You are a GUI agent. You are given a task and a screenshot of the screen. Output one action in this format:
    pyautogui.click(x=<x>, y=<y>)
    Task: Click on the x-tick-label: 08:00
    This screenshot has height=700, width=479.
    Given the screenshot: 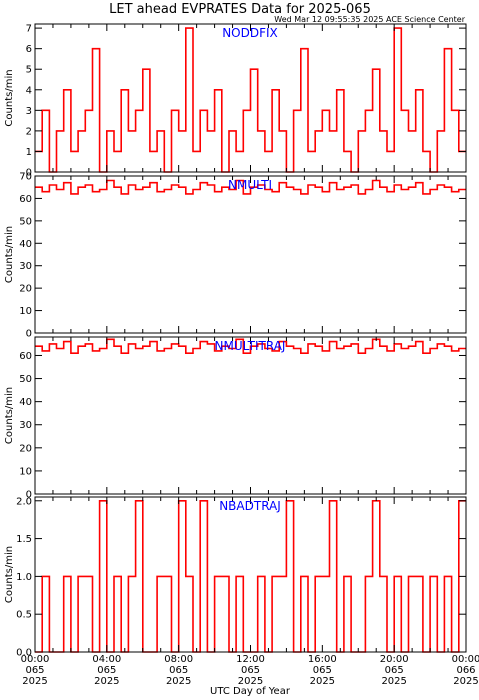 What is the action you would take?
    pyautogui.click(x=178, y=659)
    